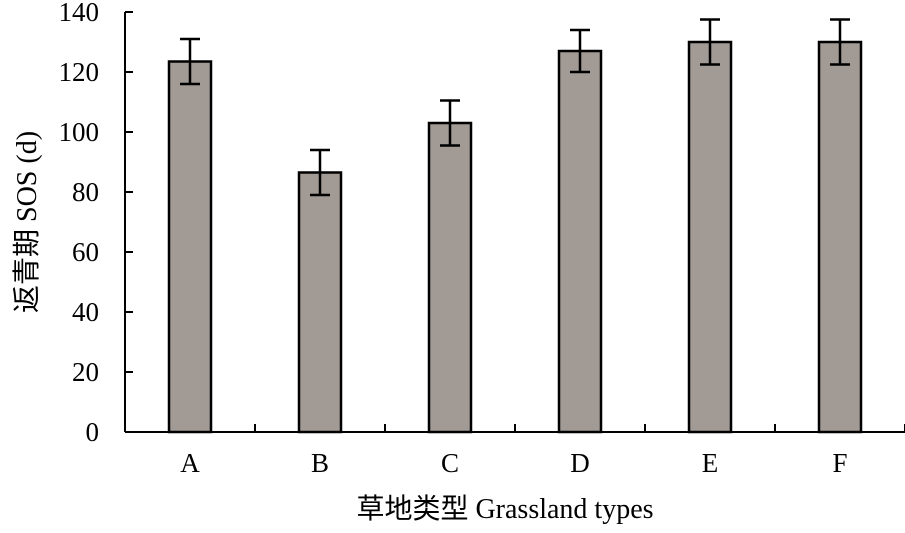 The width and height of the screenshot is (905, 533). I want to click on y-tick-label: 100, so click(79, 132).